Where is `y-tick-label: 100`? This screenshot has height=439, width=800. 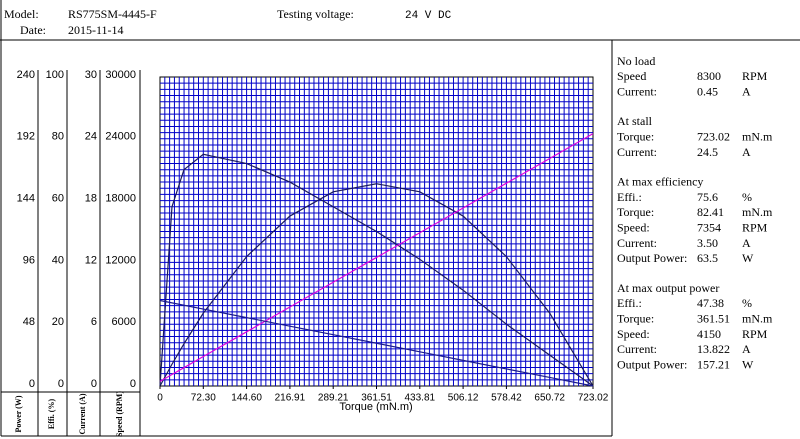
y-tick-label: 100 is located at coordinates (55, 75).